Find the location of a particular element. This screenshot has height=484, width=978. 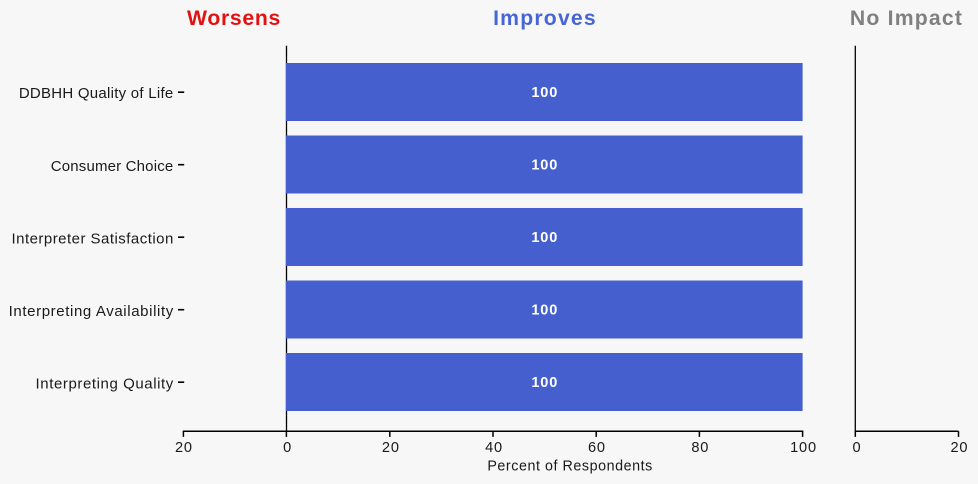

svg-text: Improves is located at coordinates (545, 18).